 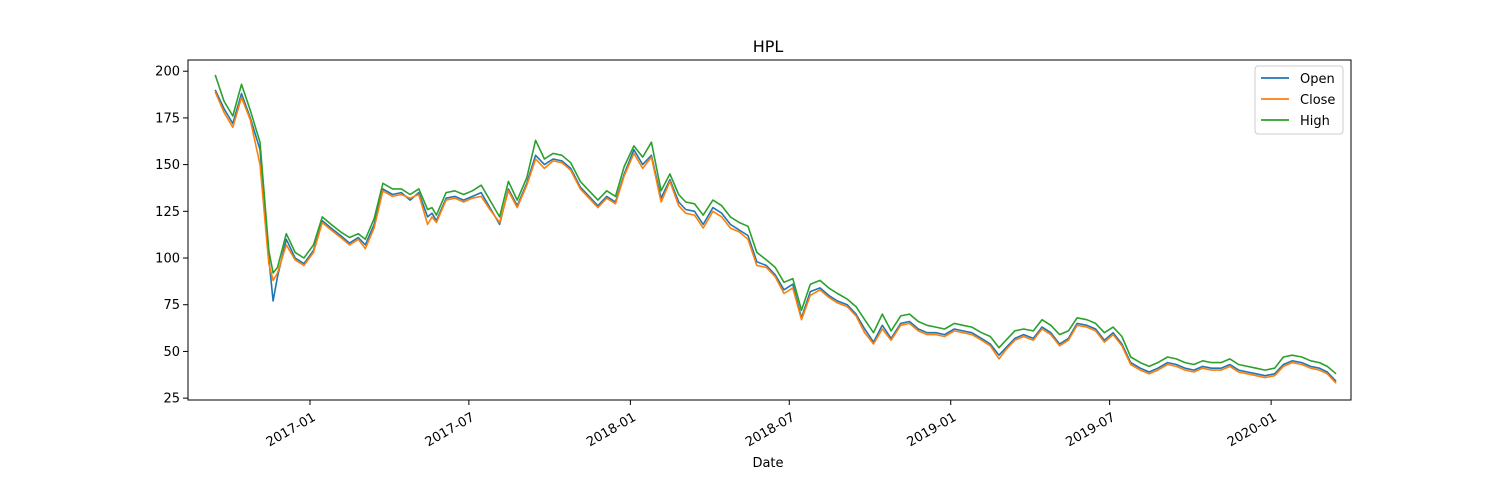 What do you see at coordinates (291, 430) in the screenshot?
I see `x-tick-label: 2017-01` at bounding box center [291, 430].